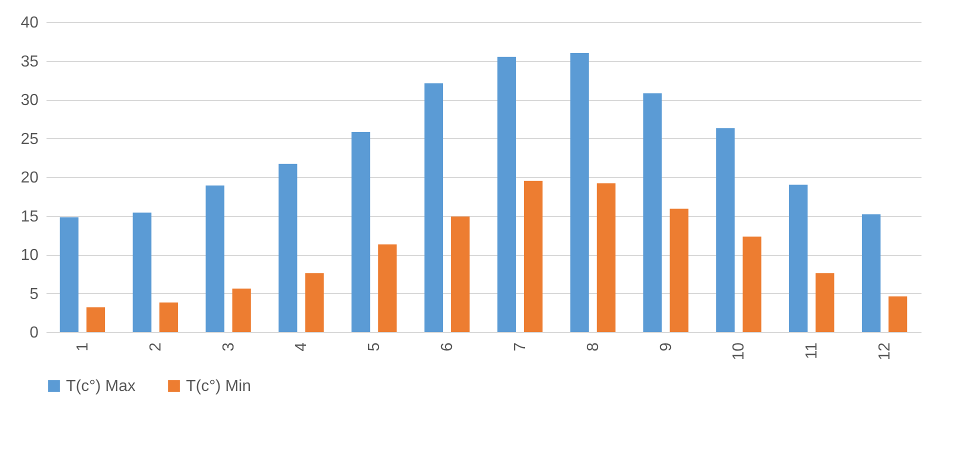  I want to click on x-tick-label: 12, so click(885, 351).